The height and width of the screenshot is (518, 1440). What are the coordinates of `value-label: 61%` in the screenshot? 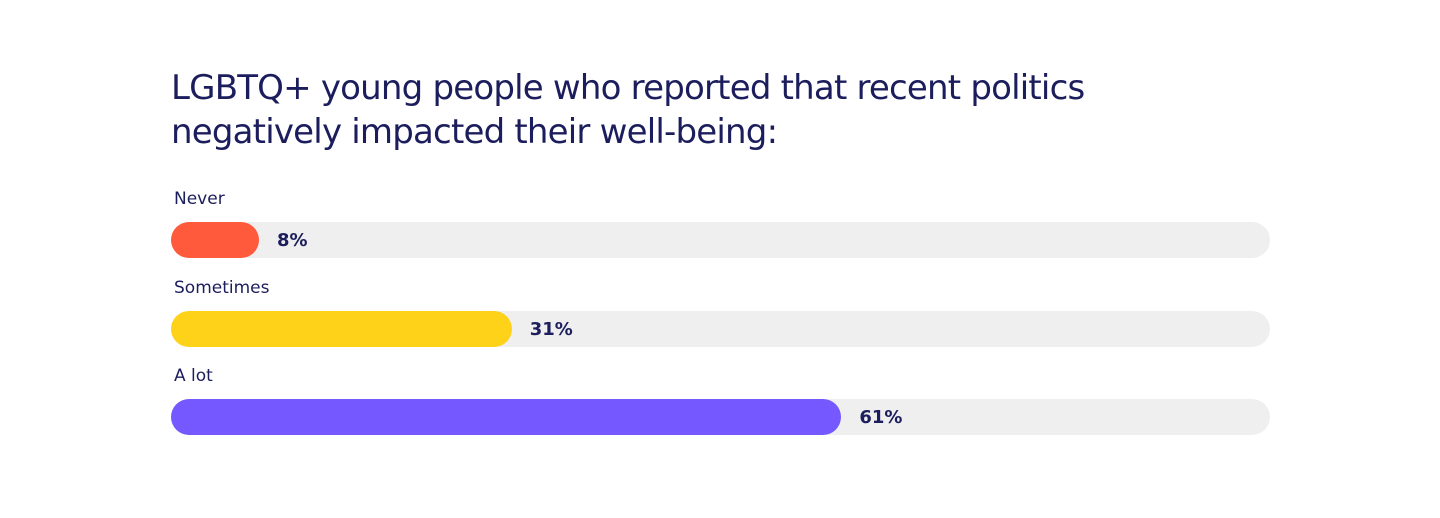 It's located at (881, 417).